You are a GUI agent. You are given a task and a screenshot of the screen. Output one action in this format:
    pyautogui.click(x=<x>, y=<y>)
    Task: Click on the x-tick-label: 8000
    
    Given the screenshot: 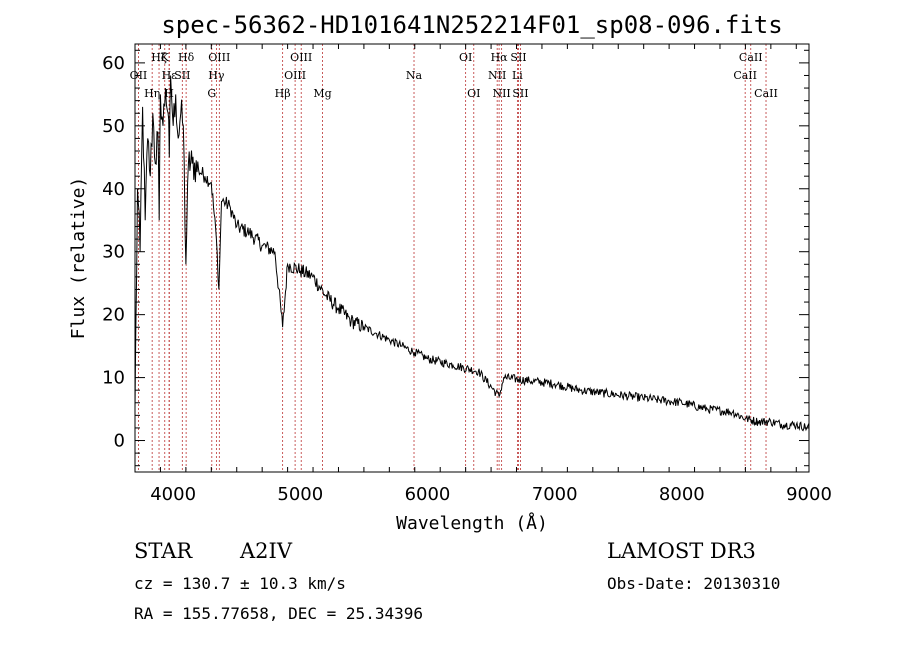 What is the action you would take?
    pyautogui.click(x=682, y=494)
    